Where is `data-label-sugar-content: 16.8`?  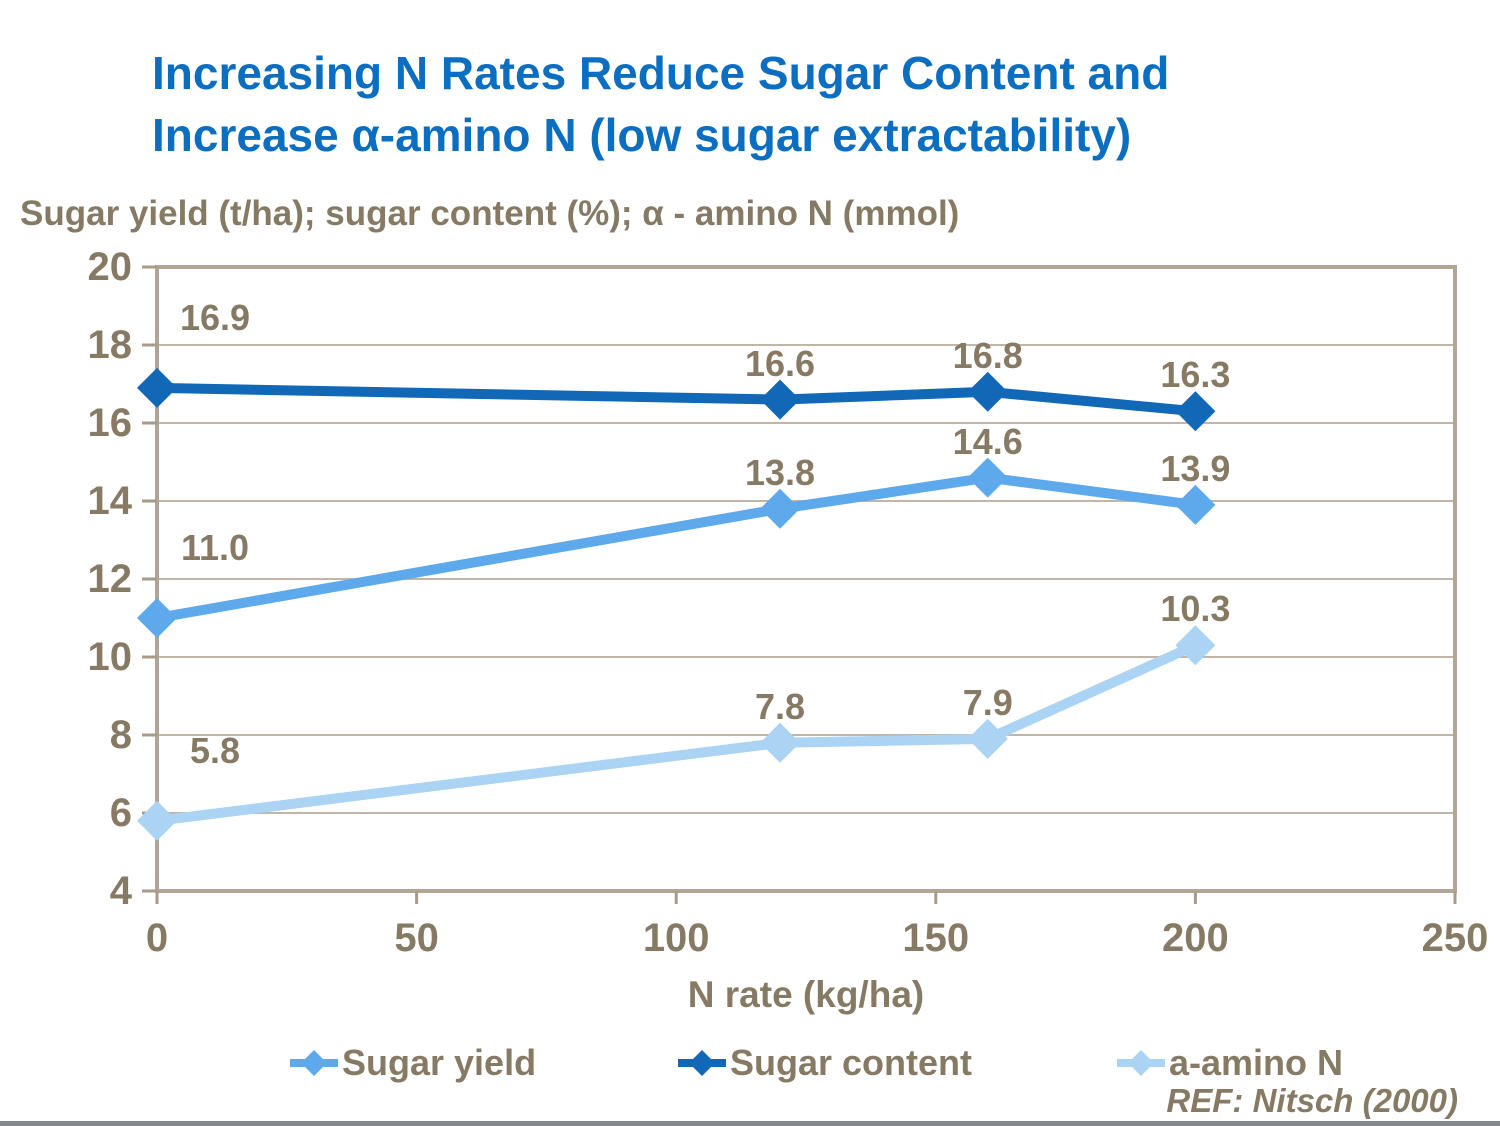 data-label-sugar-content: 16.8 is located at coordinates (987, 355).